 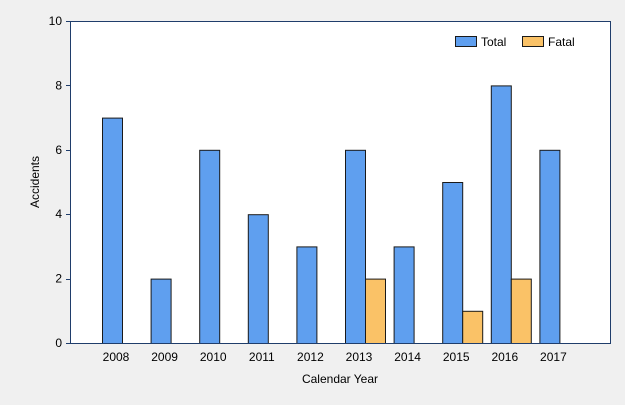 I want to click on x-tick-label-2015: 2015, so click(x=456, y=357).